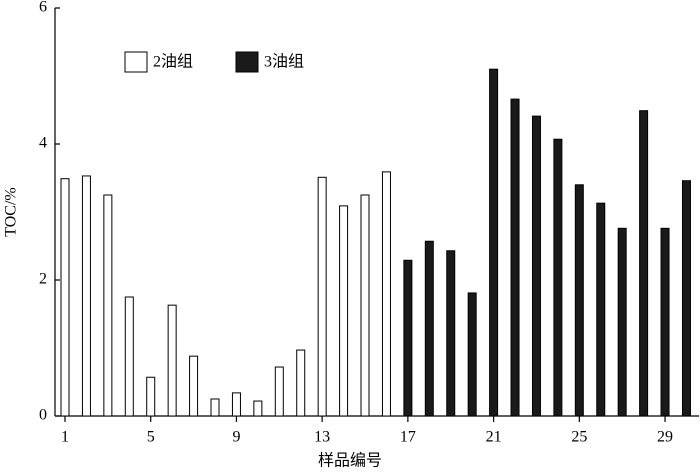 This screenshot has height=472, width=700. Describe the element at coordinates (151, 437) in the screenshot. I see `x-tick-label: 5` at that location.